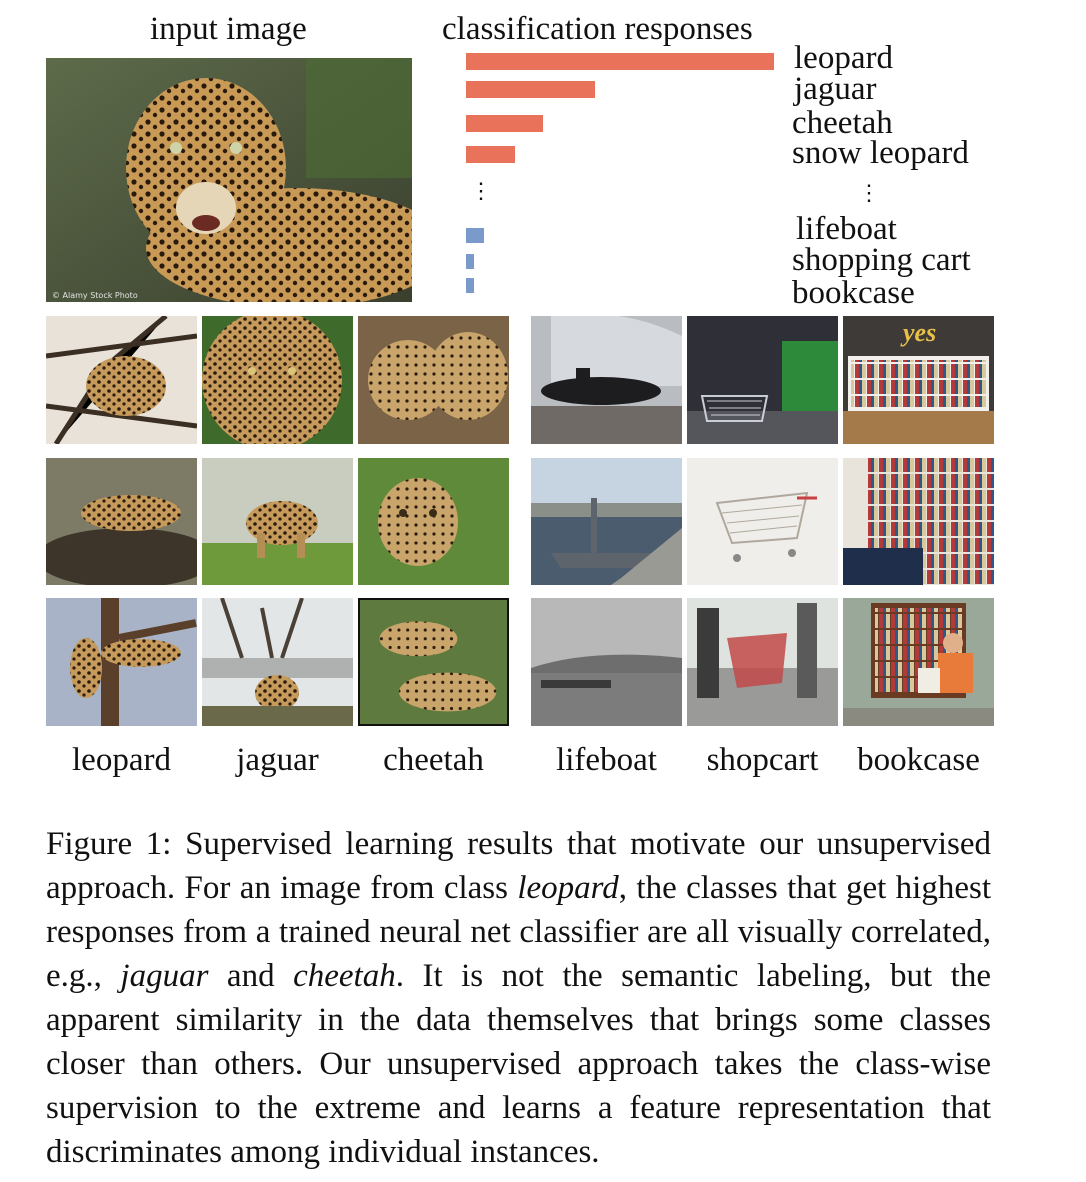 The image size is (1086, 1182). I want to click on input-image-title: input image, so click(228, 29).